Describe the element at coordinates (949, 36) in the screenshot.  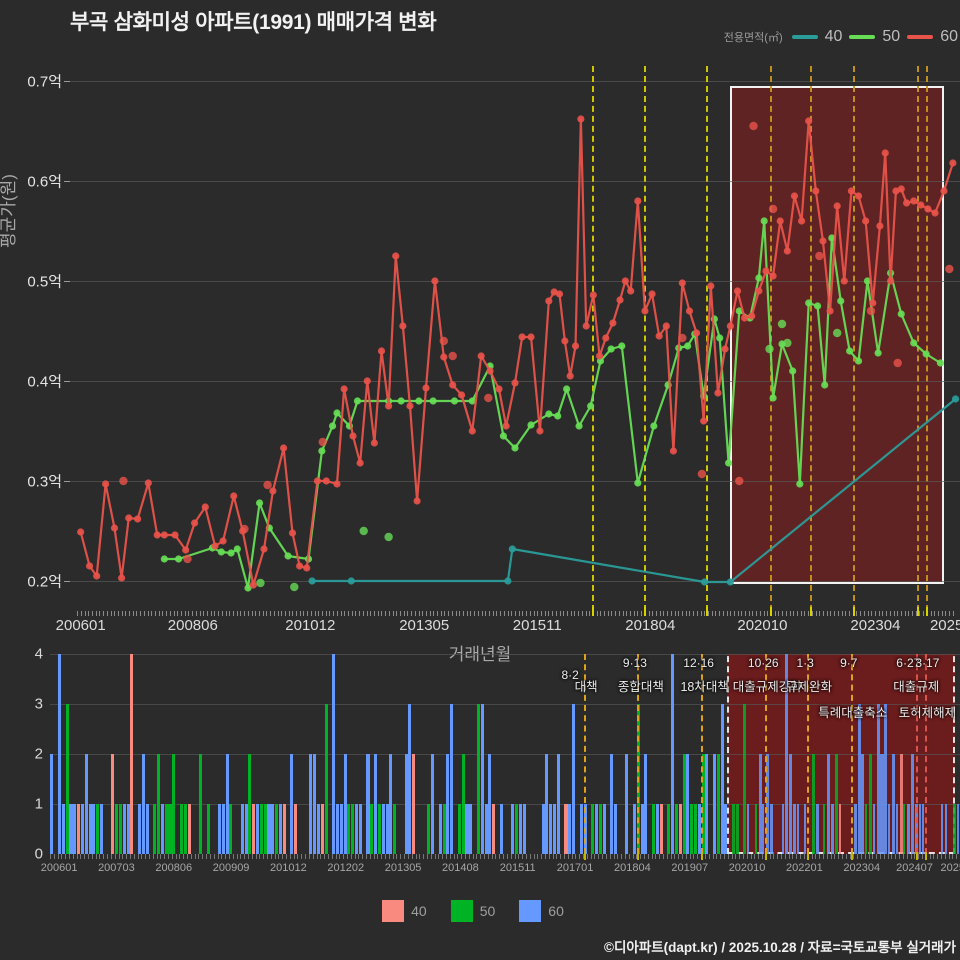
I see `legend-label-60: 60` at that location.